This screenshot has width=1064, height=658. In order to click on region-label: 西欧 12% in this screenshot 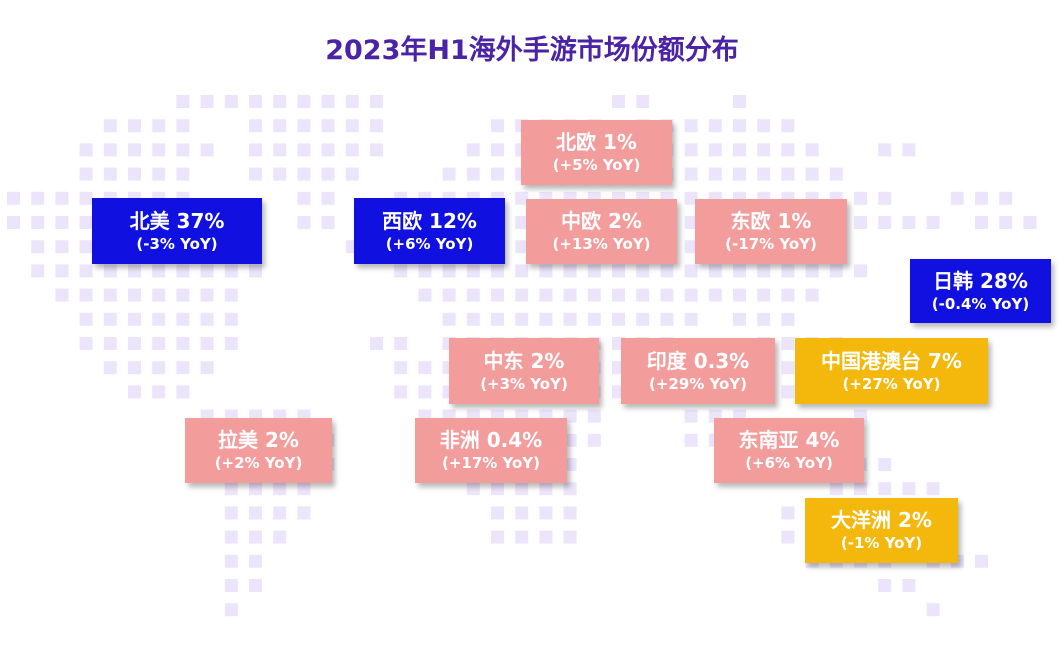, I will do `click(429, 220)`.